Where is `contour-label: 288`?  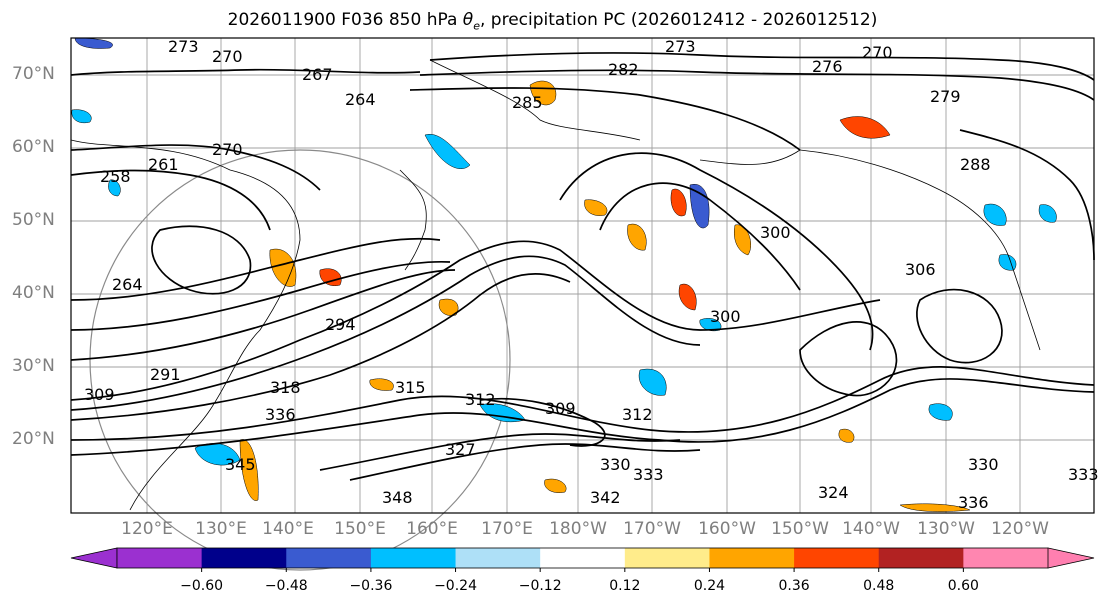
contour-label: 288 is located at coordinates (975, 164).